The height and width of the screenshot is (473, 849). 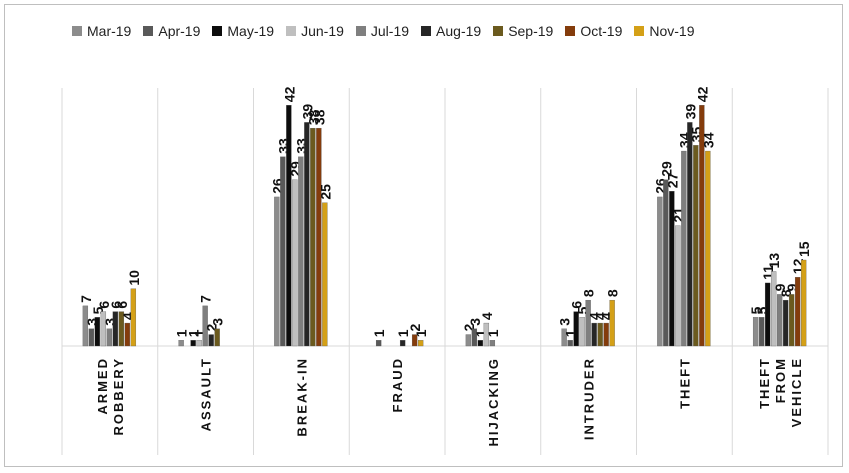 What do you see at coordinates (325, 192) in the screenshot?
I see `data-label: 25` at bounding box center [325, 192].